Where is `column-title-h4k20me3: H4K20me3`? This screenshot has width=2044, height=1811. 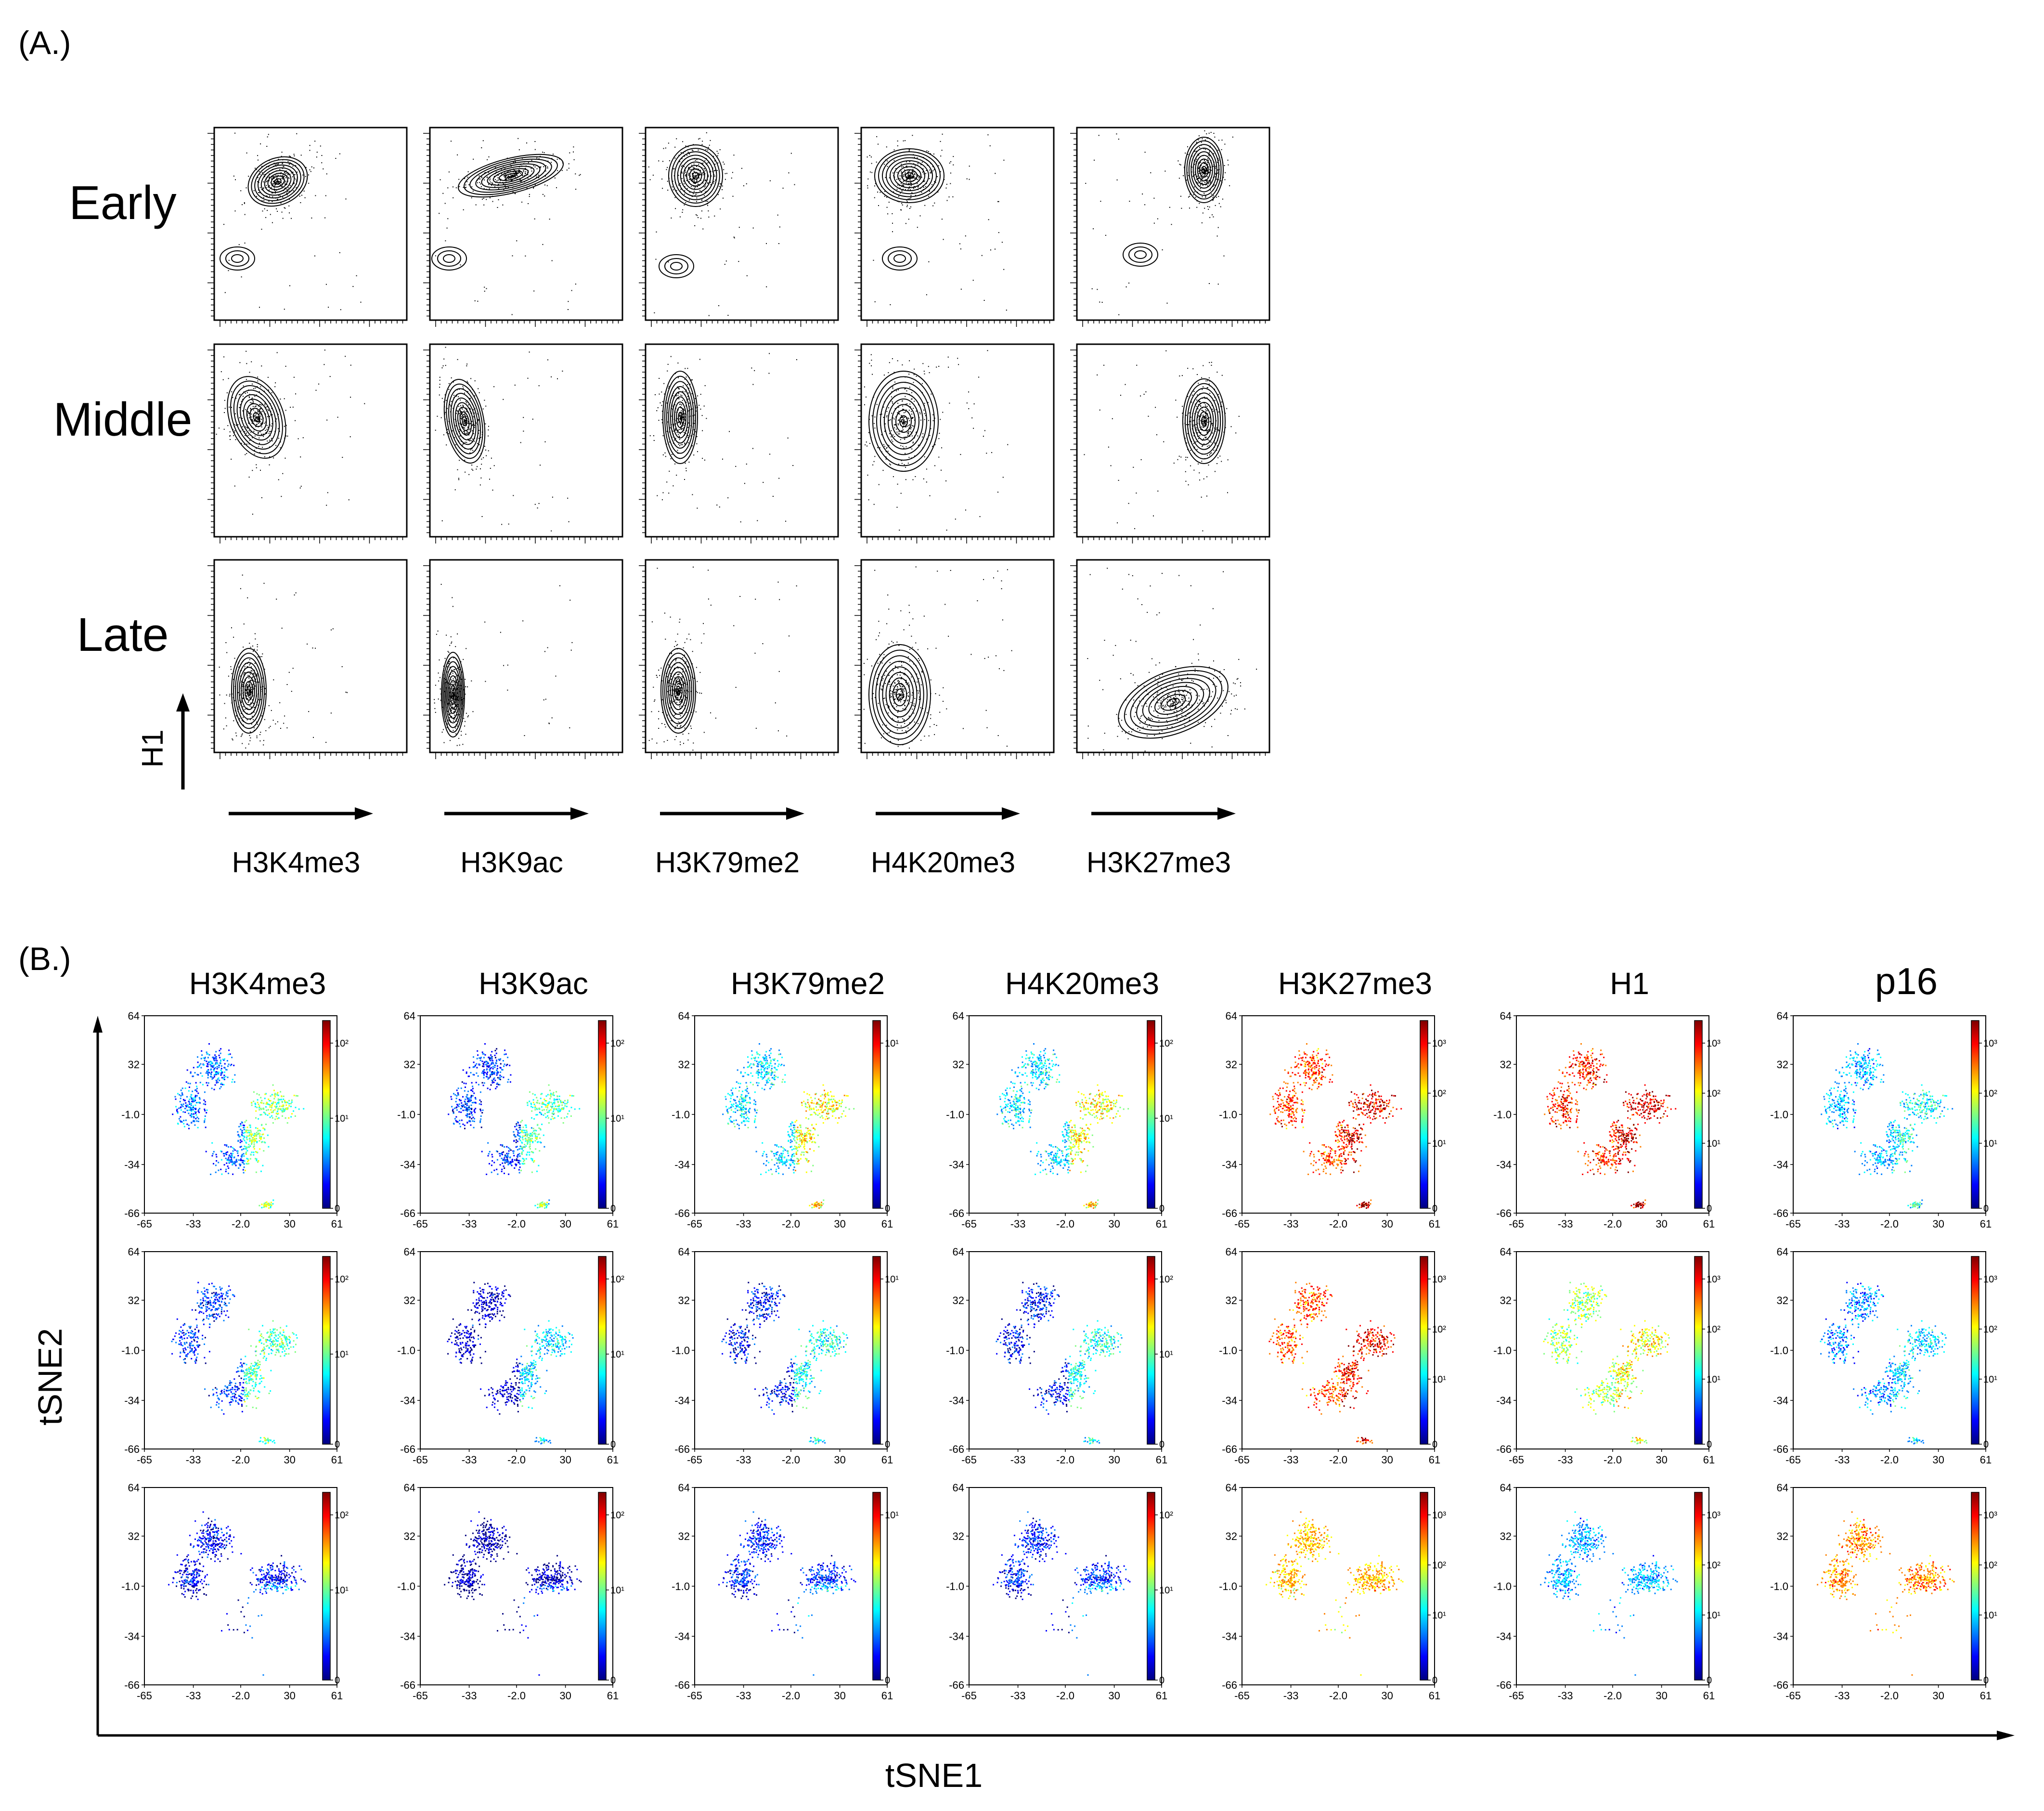 column-title-h4k20me3: H4K20me3 is located at coordinates (1082, 984).